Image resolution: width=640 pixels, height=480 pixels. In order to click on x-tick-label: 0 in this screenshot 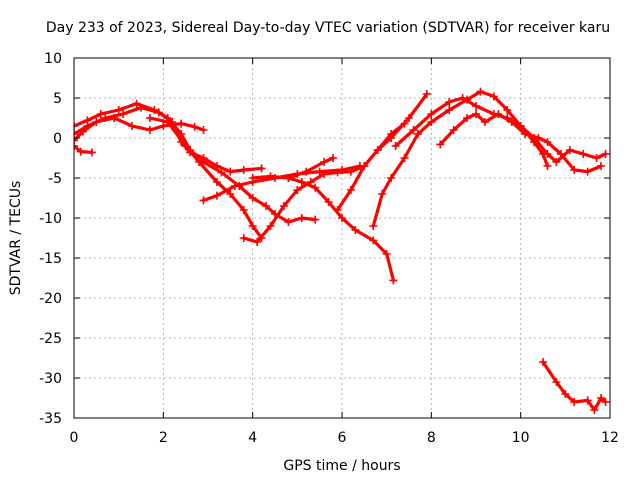, I will do `click(74, 438)`.